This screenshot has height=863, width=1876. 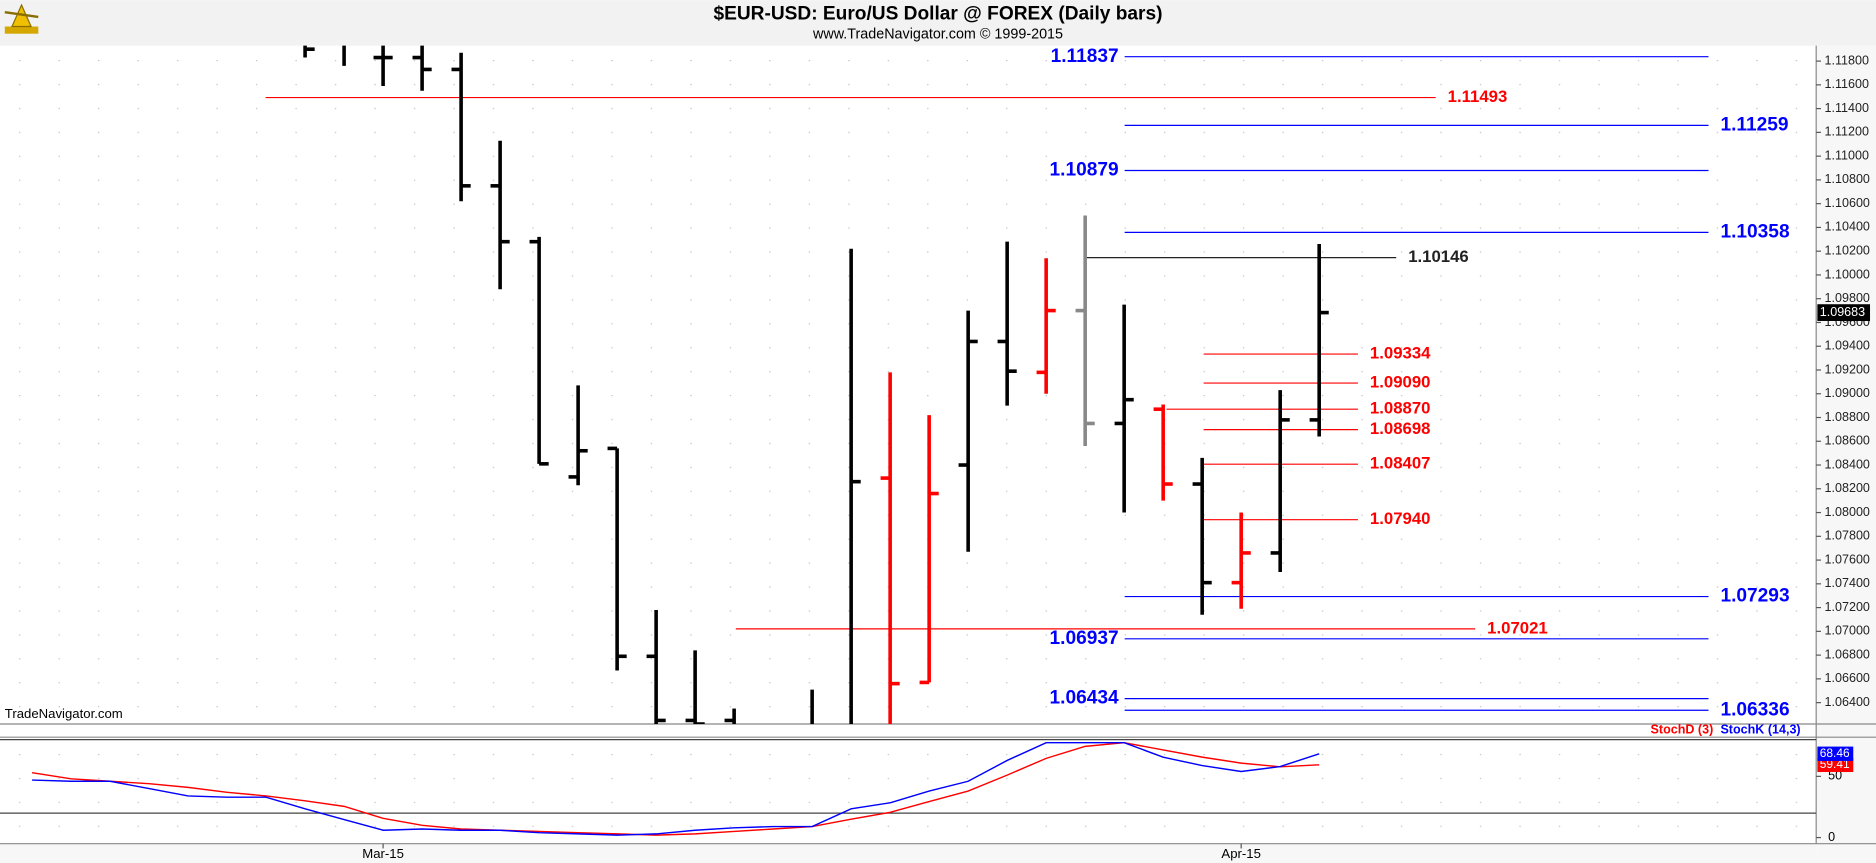 What do you see at coordinates (1847, 583) in the screenshot?
I see `y-tick-label: 1.07400` at bounding box center [1847, 583].